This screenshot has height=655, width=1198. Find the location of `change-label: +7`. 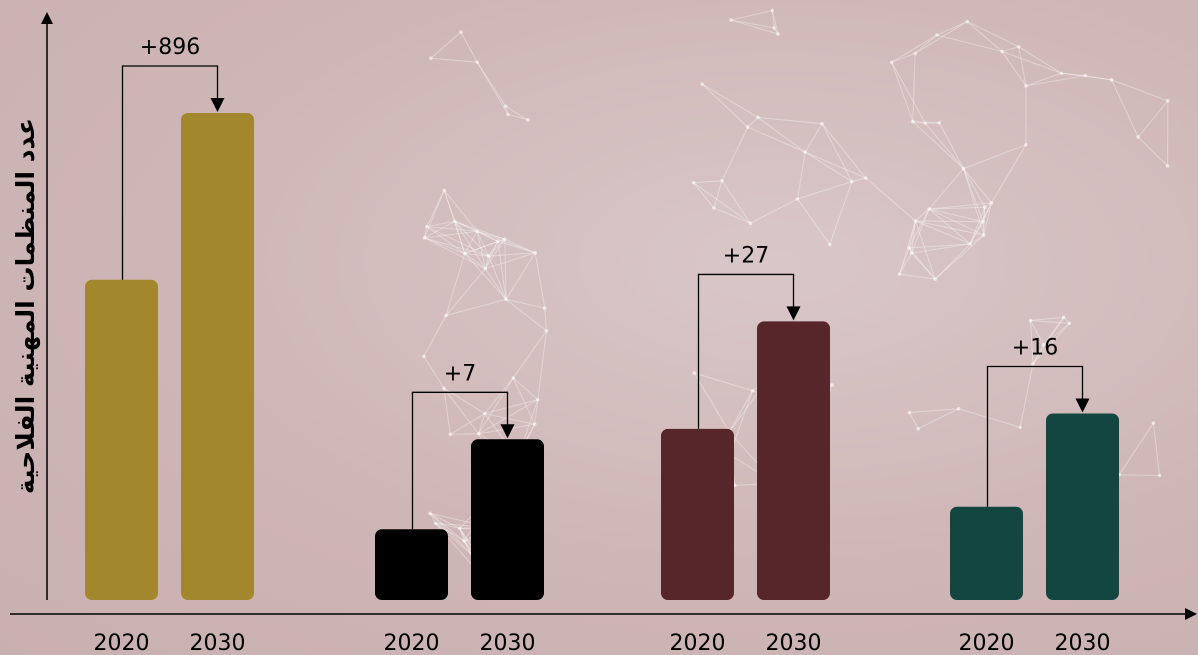

change-label: +7 is located at coordinates (460, 373).